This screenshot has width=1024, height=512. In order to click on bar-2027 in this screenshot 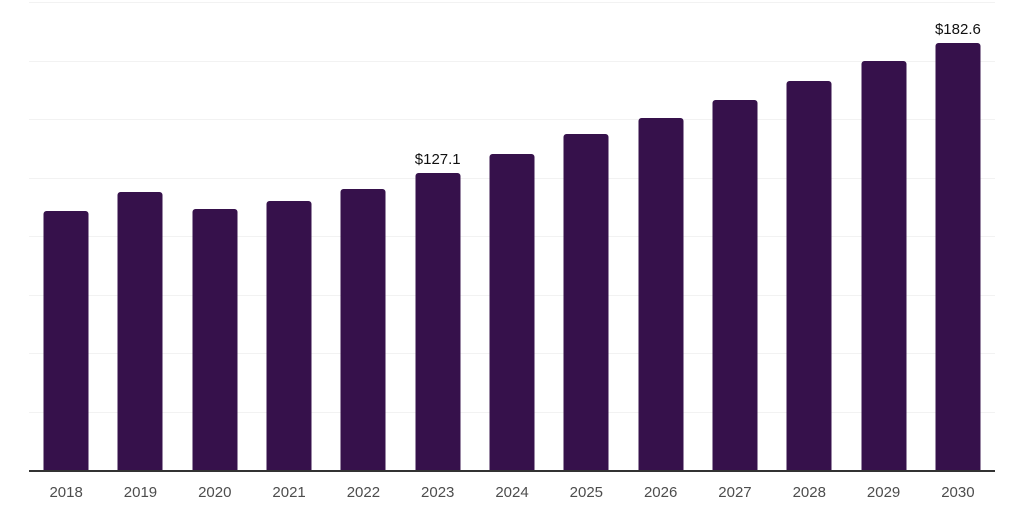, I will do `click(735, 284)`.